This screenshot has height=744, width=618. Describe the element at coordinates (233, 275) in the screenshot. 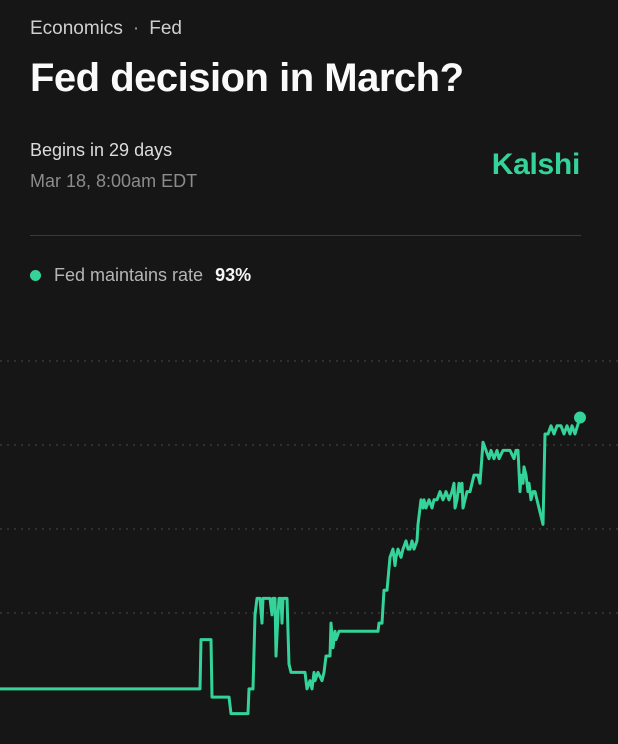

I see `legend-value: 93%` at that location.